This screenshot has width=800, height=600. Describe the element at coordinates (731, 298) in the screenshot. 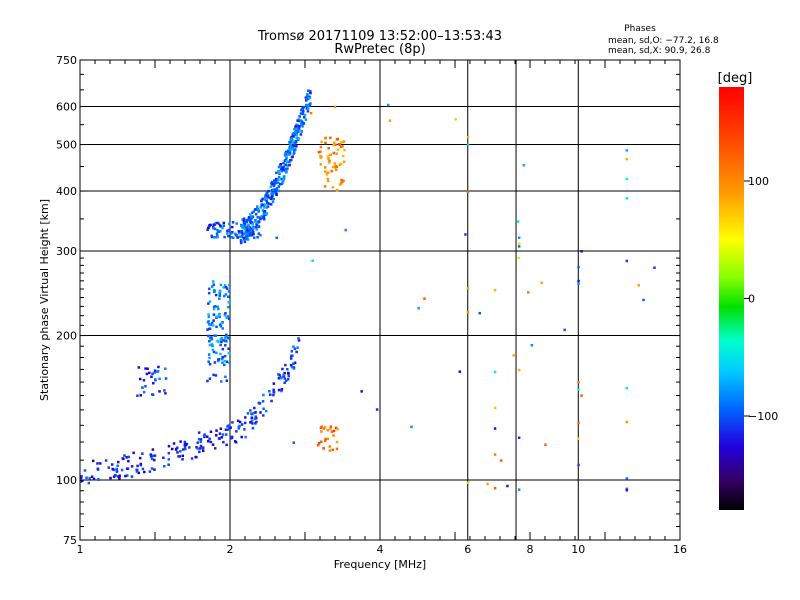

I see `colorbar` at that location.